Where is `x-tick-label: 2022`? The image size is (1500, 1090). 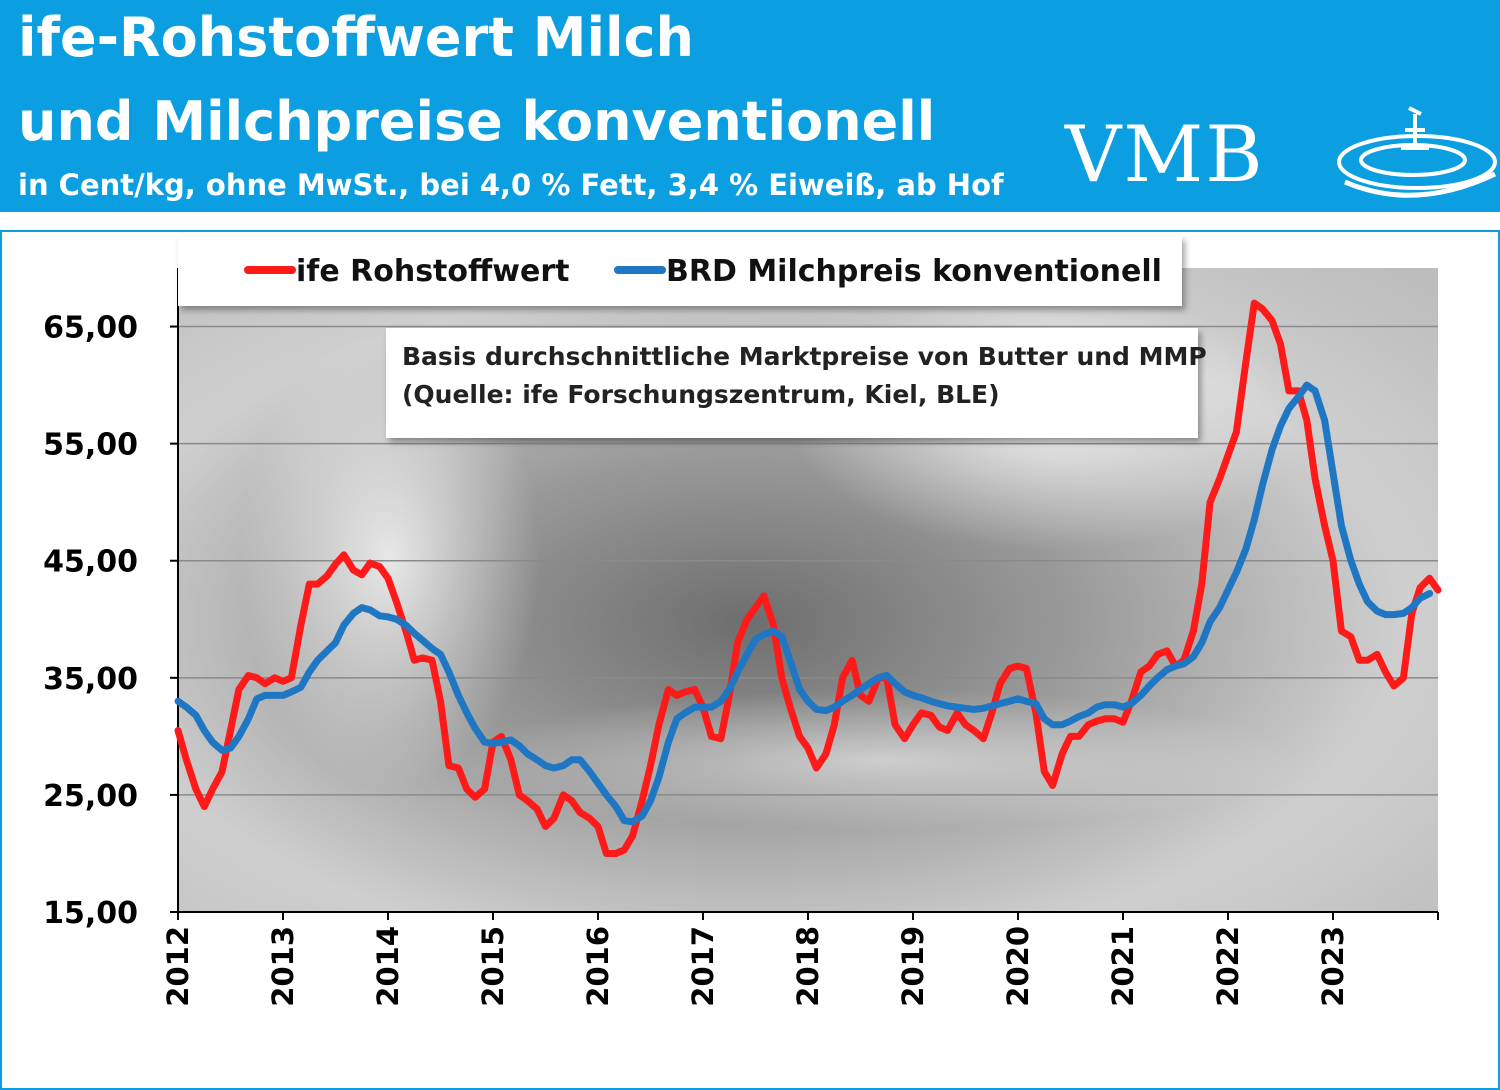
x-tick-label: 2022 is located at coordinates (1228, 966).